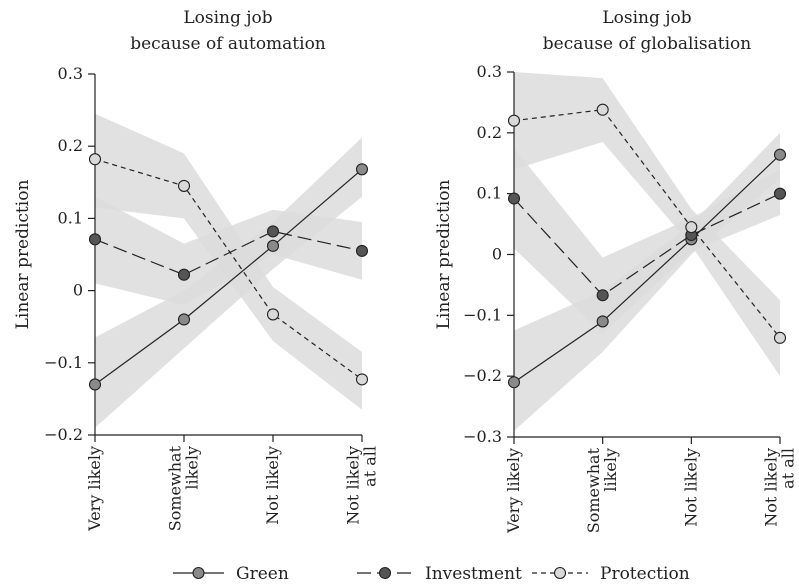  Describe the element at coordinates (560, 573) in the screenshot. I see `legend-marker-protection` at that location.